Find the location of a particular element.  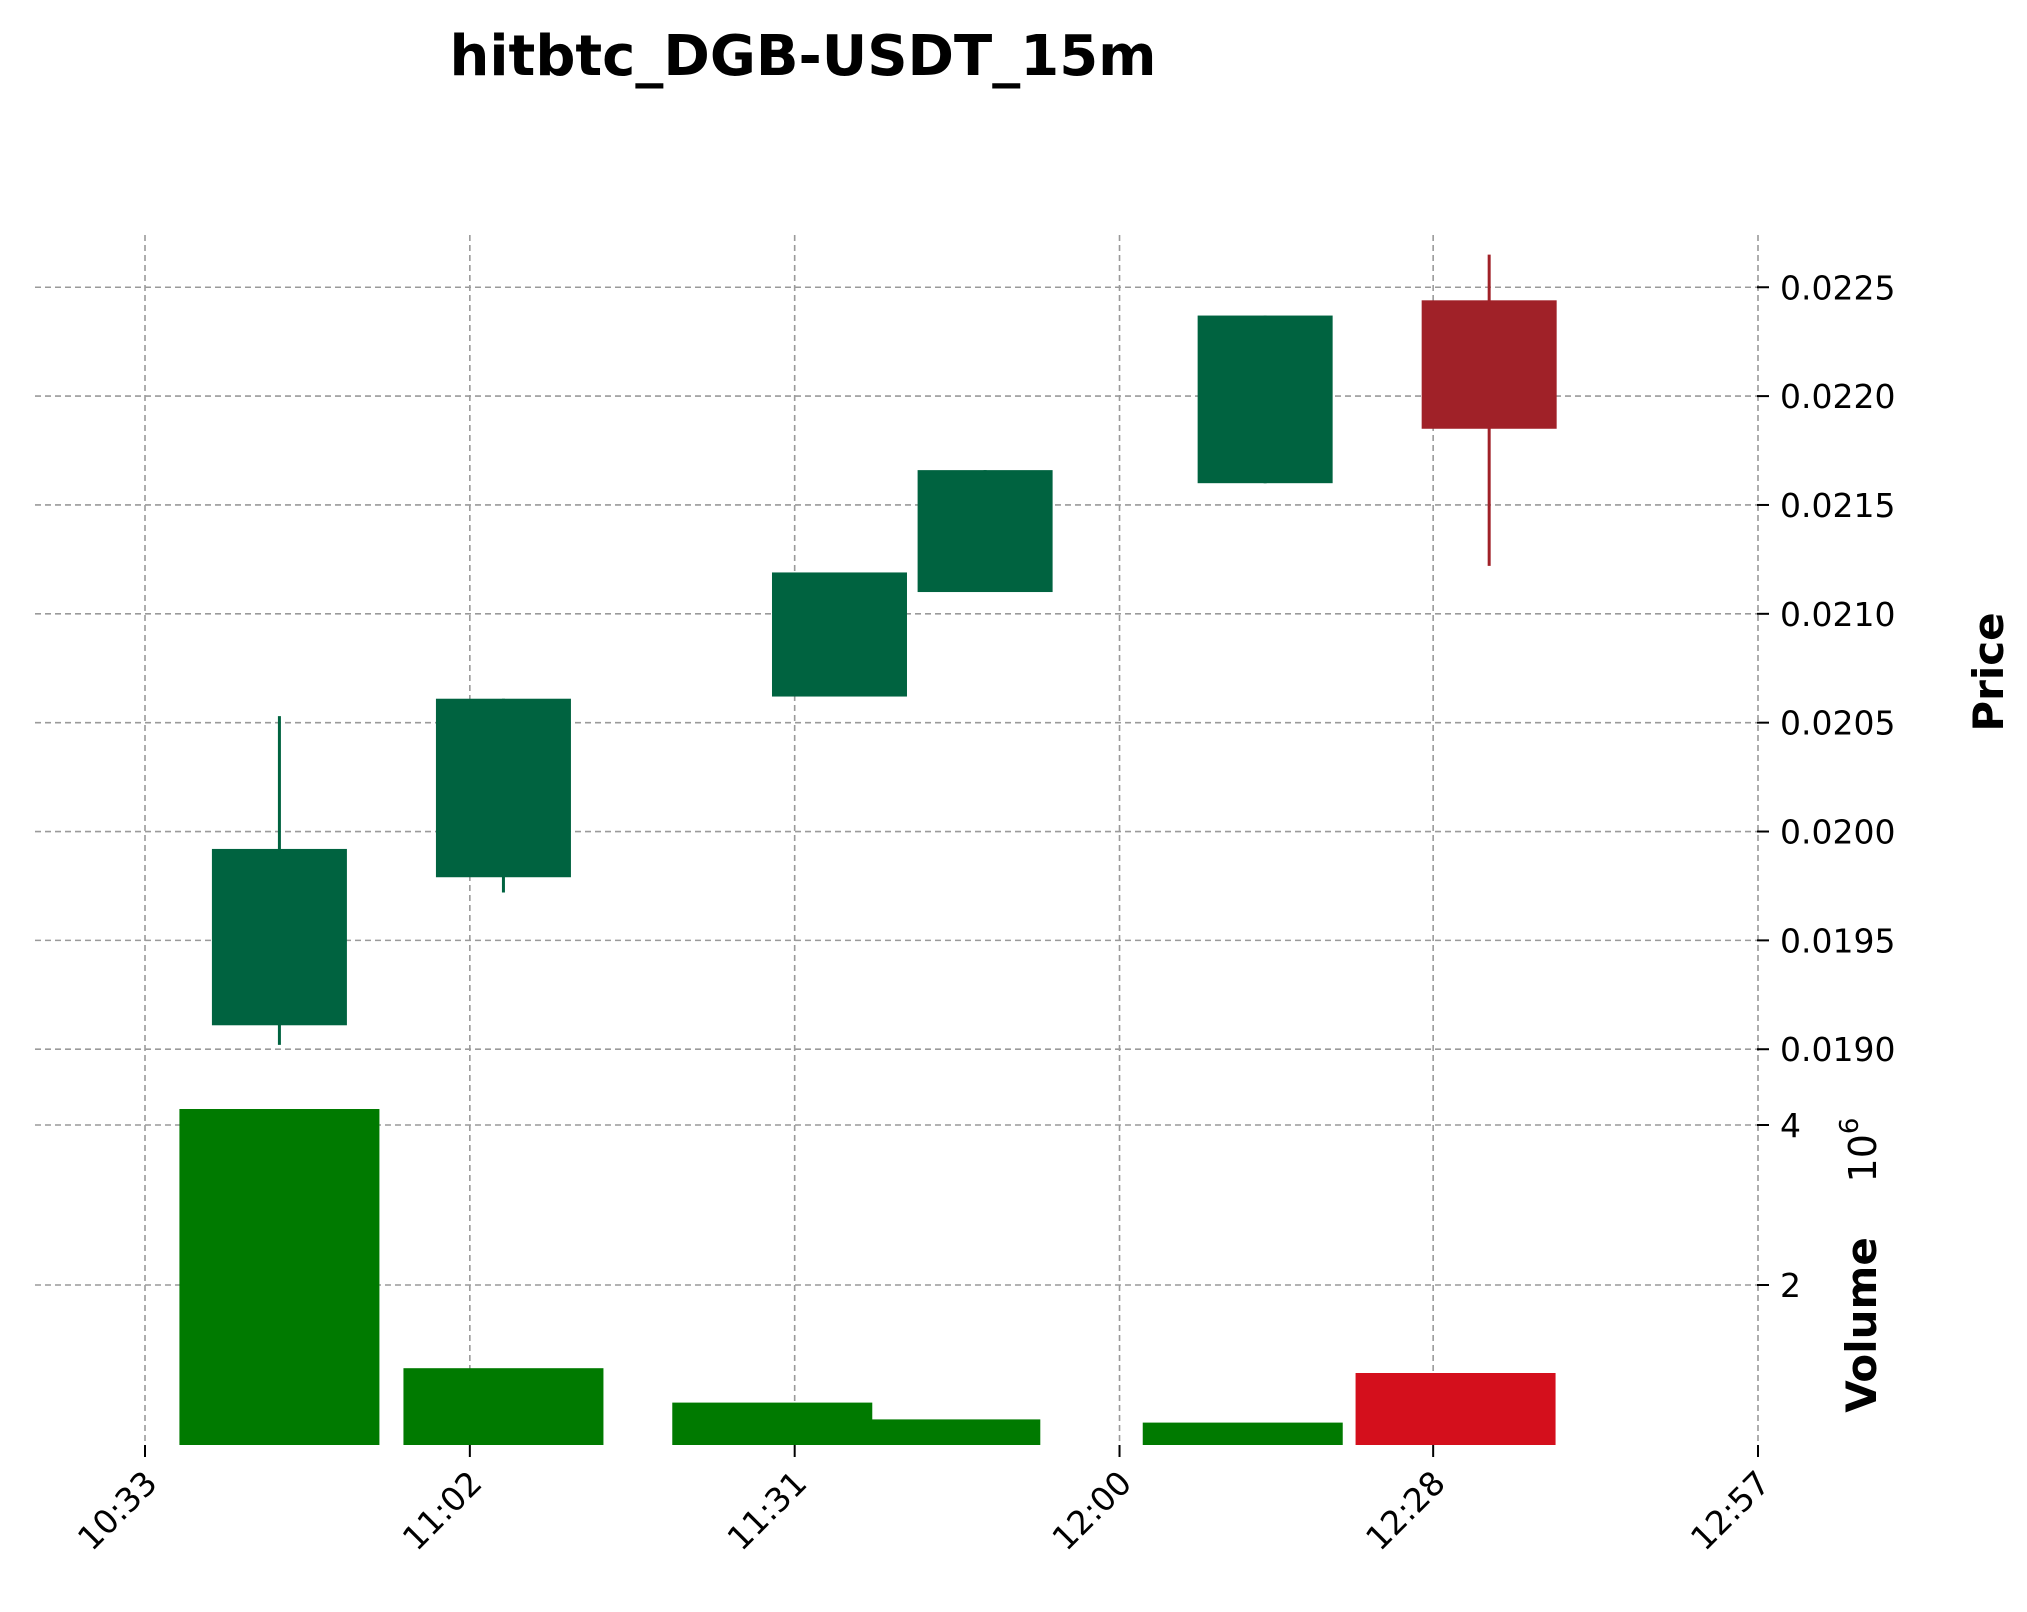

x-tick-label: 12:57 is located at coordinates (1730, 1510).